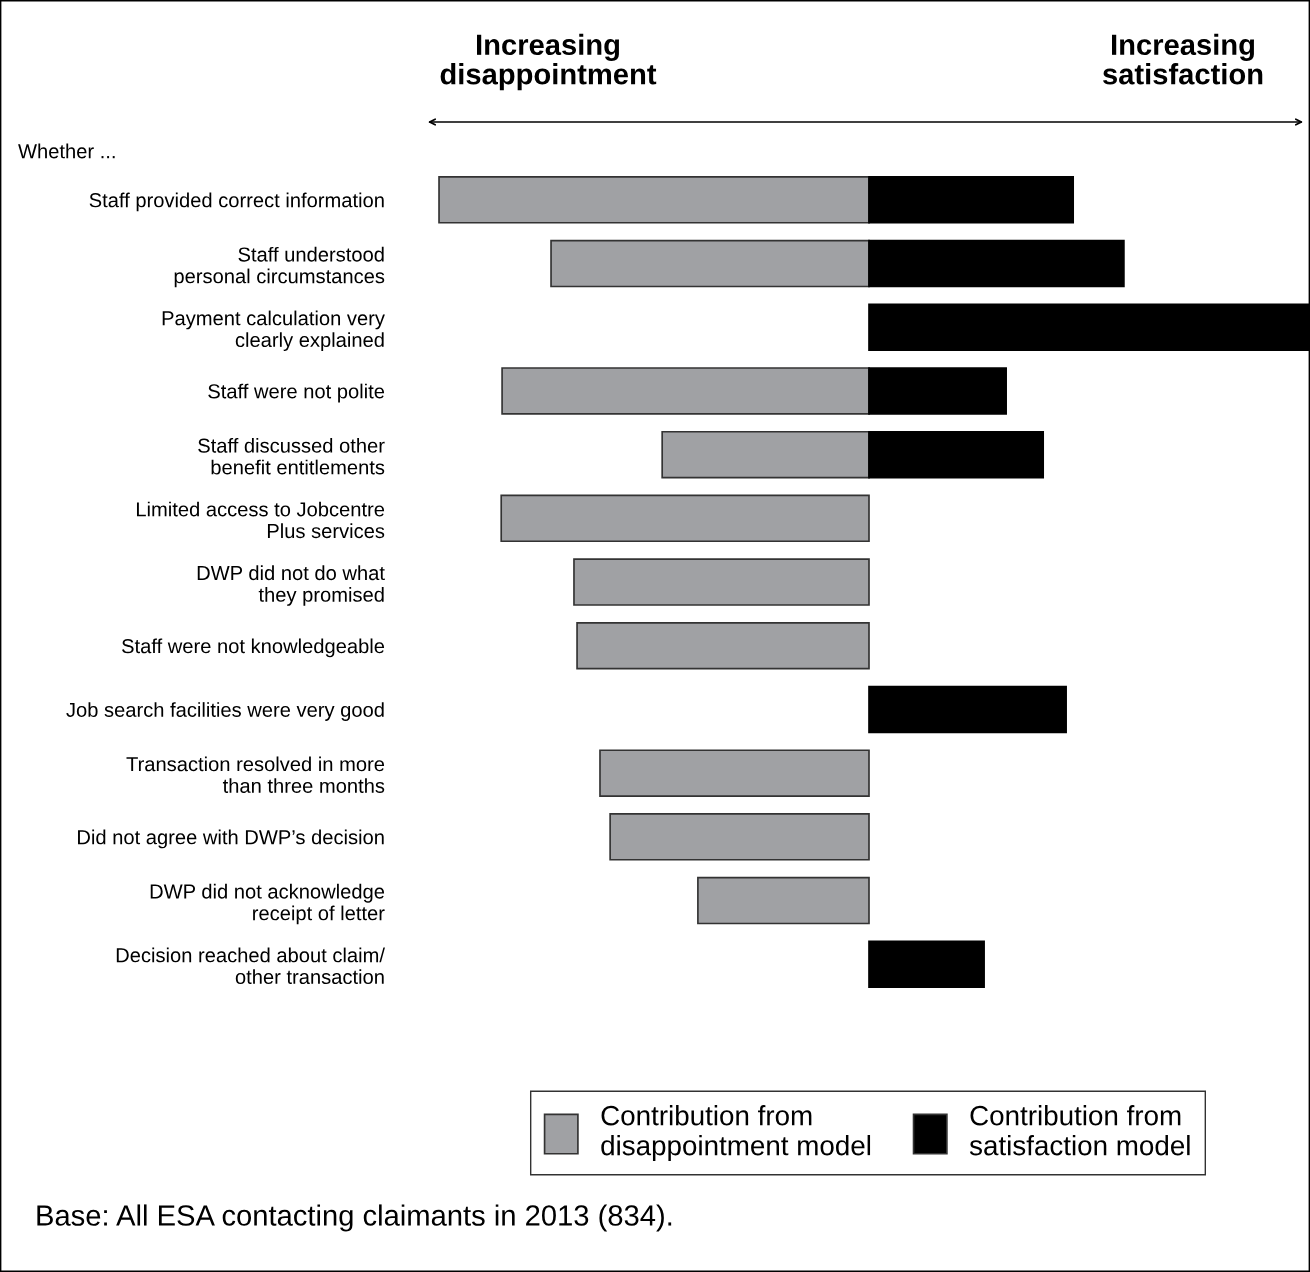 The height and width of the screenshot is (1272, 1310). Describe the element at coordinates (291, 456) in the screenshot. I see `y-tick-label: Staff discussed other benefit entitlements` at that location.